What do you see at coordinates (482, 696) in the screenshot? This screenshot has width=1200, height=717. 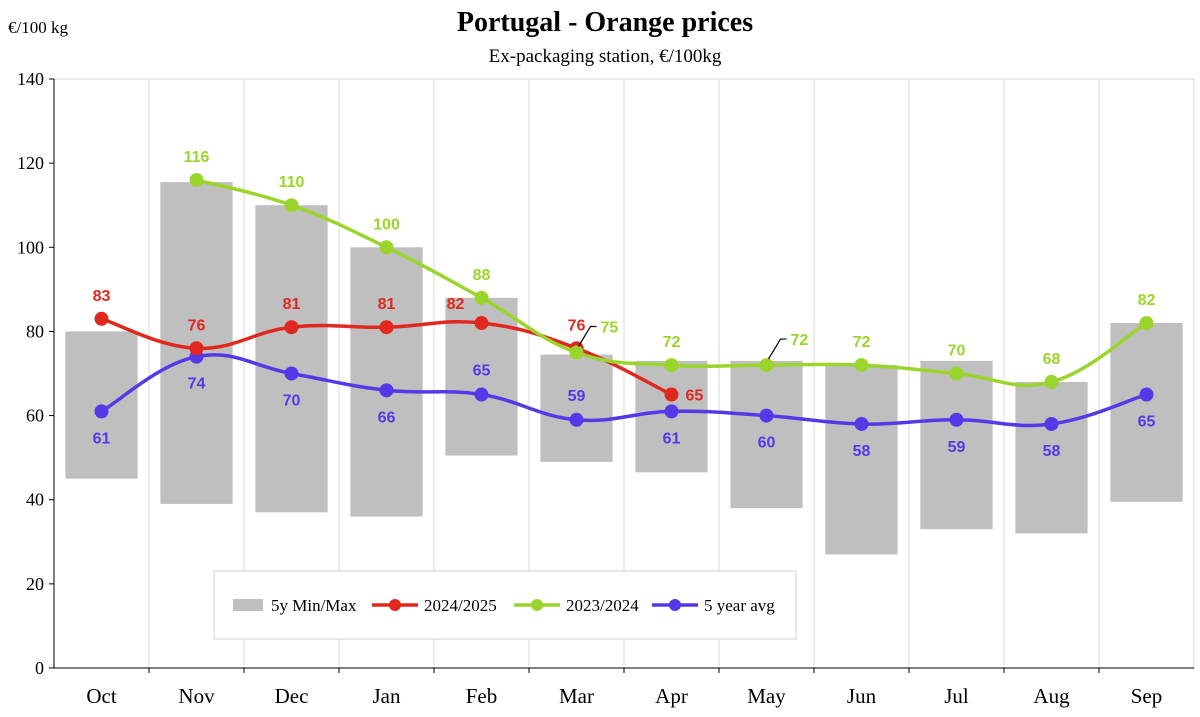 I see `x-tick-label-feb: Feb` at bounding box center [482, 696].